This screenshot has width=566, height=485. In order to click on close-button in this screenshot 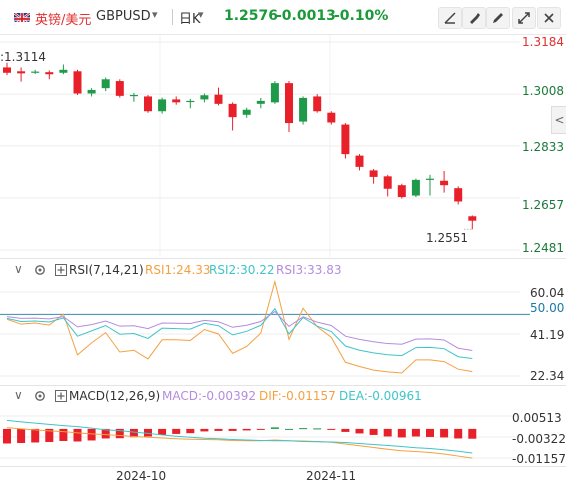, I will do `click(549, 18)`.